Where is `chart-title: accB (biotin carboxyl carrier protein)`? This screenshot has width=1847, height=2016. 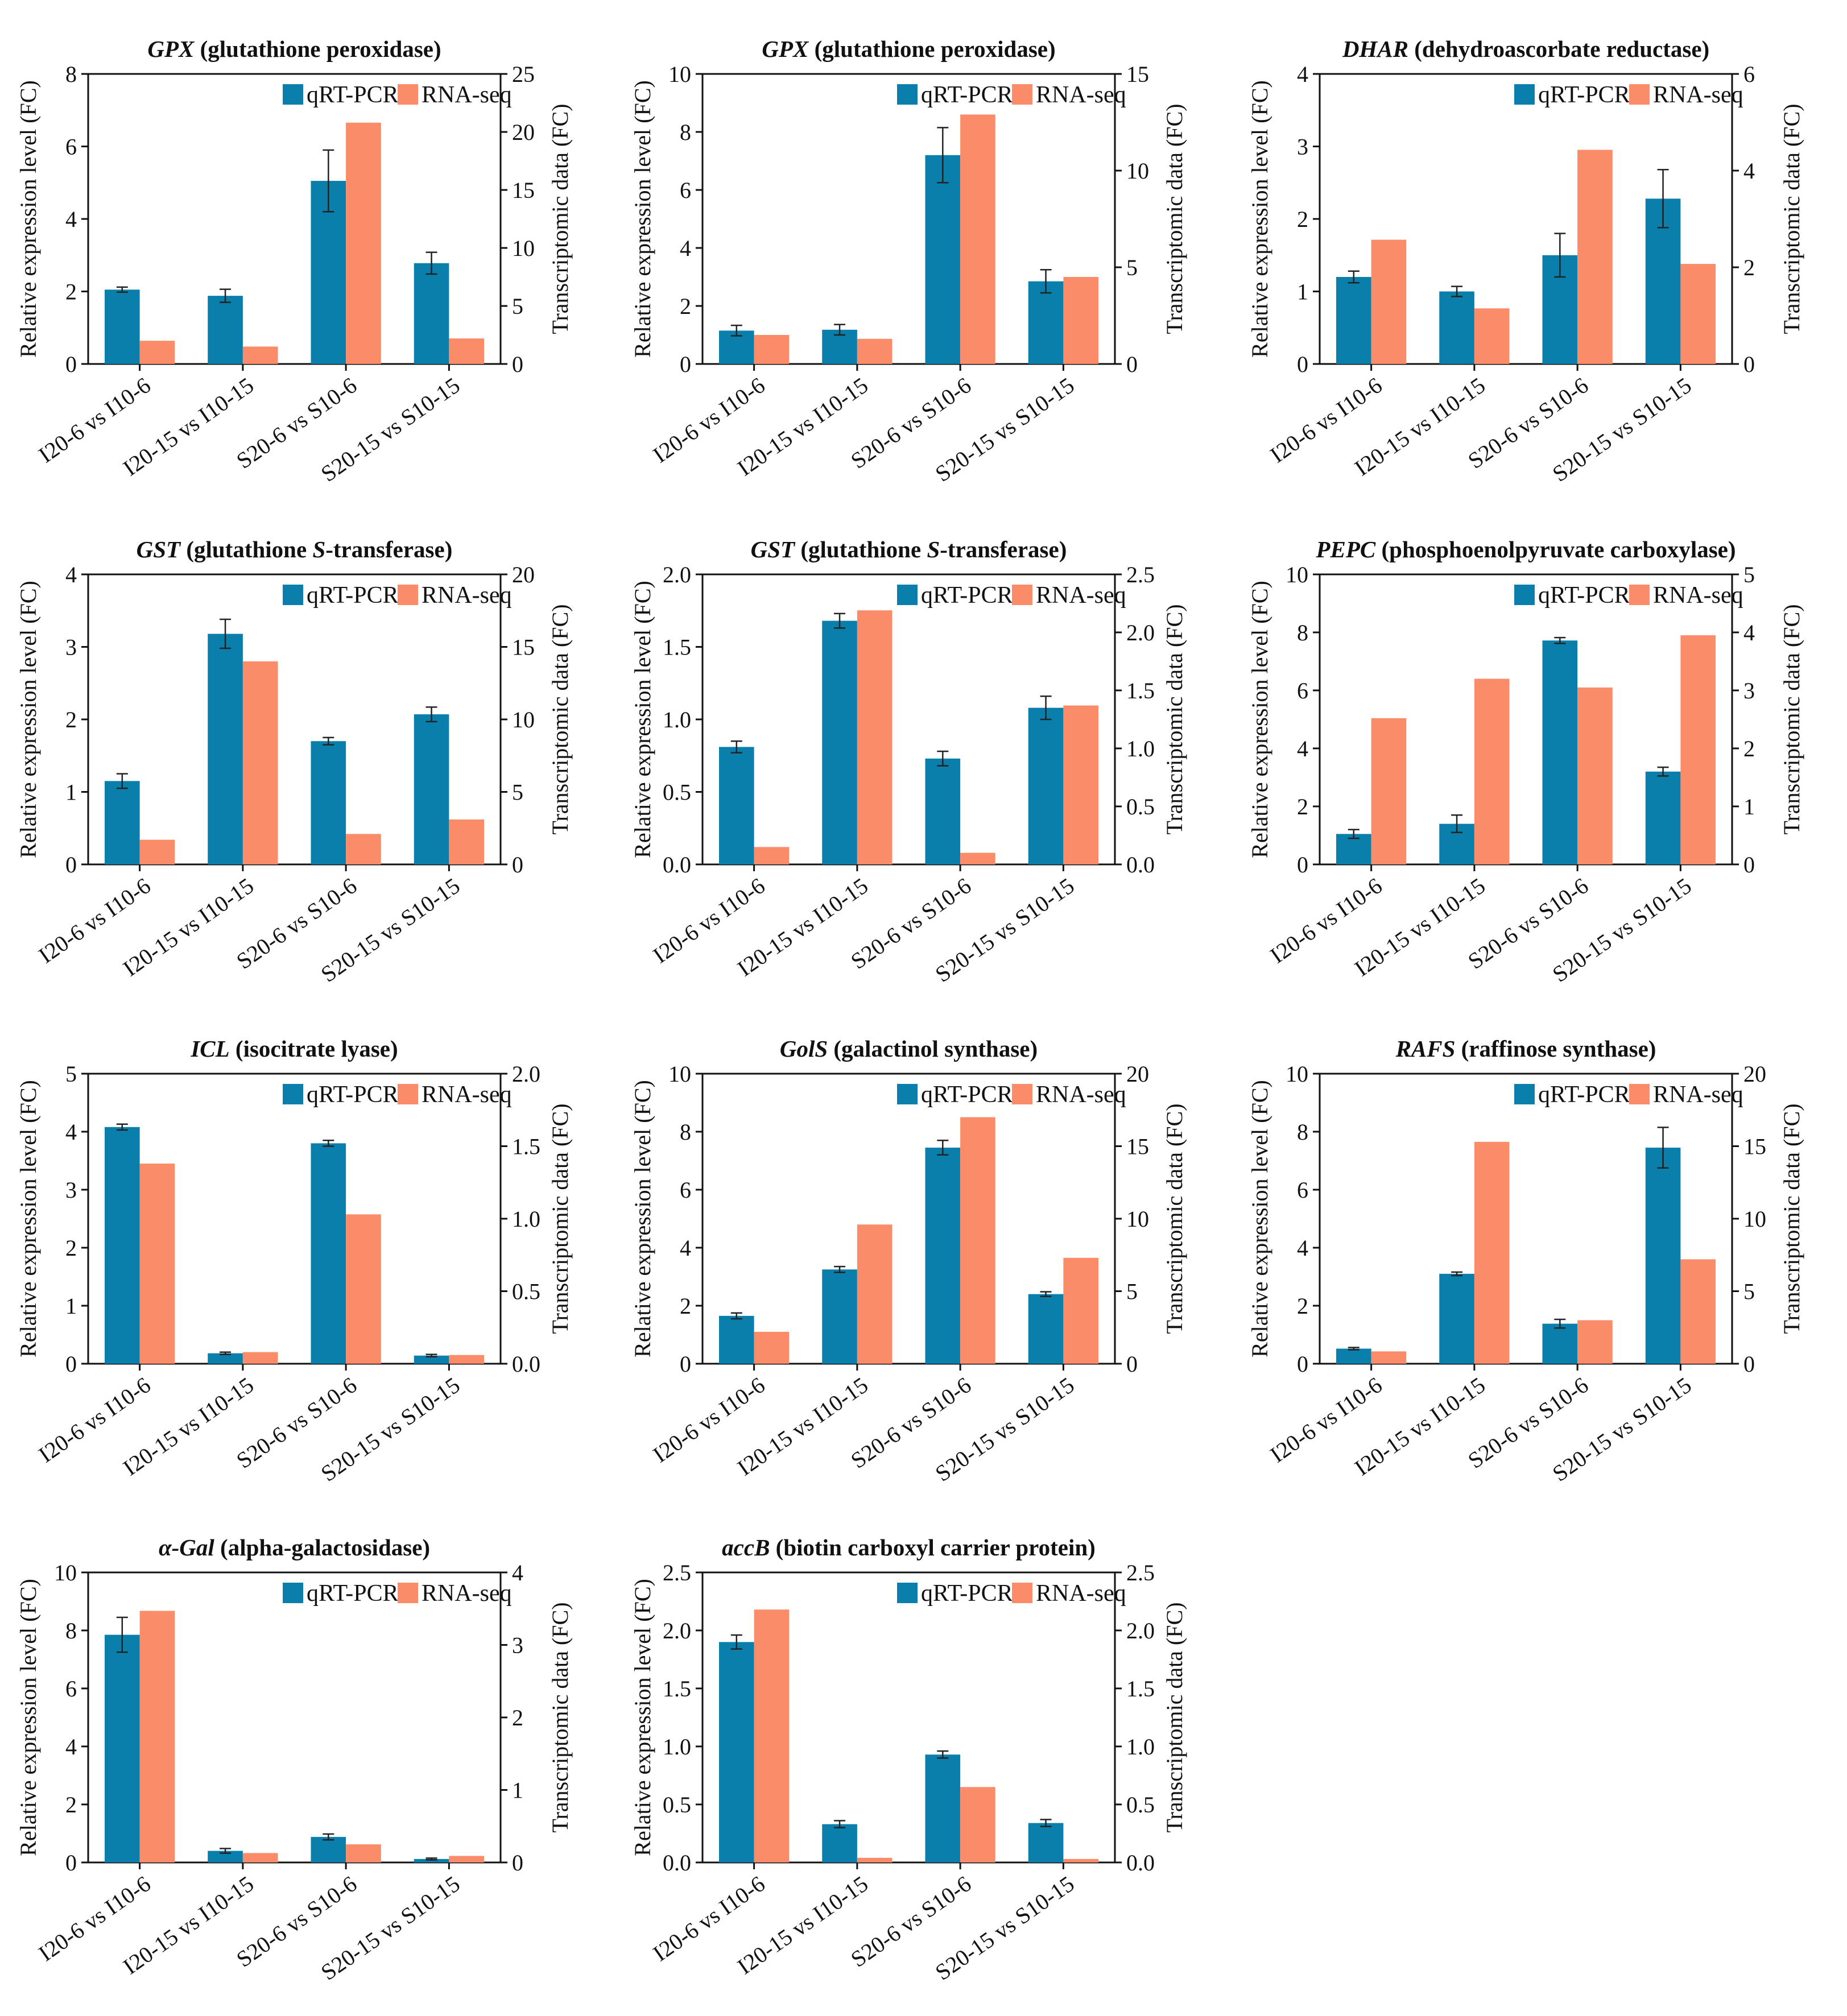 chart-title: accB (biotin carboxyl carrier protein) is located at coordinates (909, 1547).